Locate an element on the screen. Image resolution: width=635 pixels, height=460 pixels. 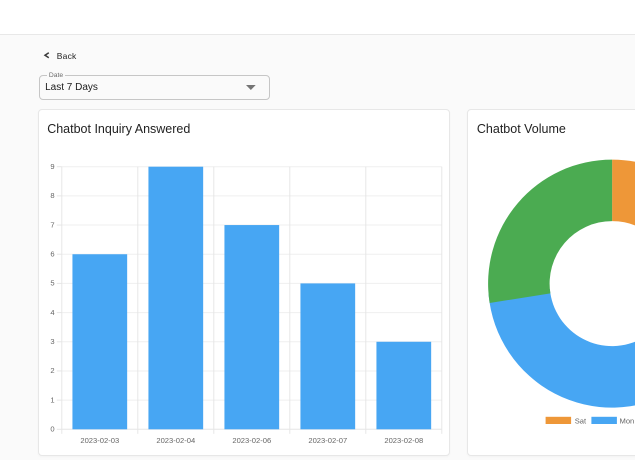
svg-text: 6 is located at coordinates (52, 253).